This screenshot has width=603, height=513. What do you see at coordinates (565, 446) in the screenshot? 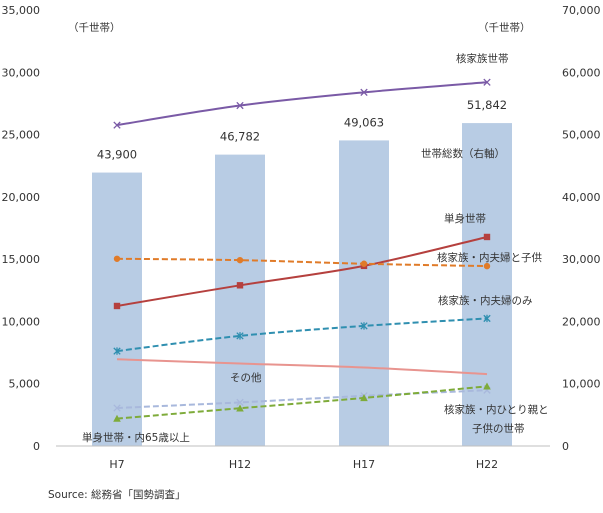
I see `right-tick-label: 0` at bounding box center [565, 446].